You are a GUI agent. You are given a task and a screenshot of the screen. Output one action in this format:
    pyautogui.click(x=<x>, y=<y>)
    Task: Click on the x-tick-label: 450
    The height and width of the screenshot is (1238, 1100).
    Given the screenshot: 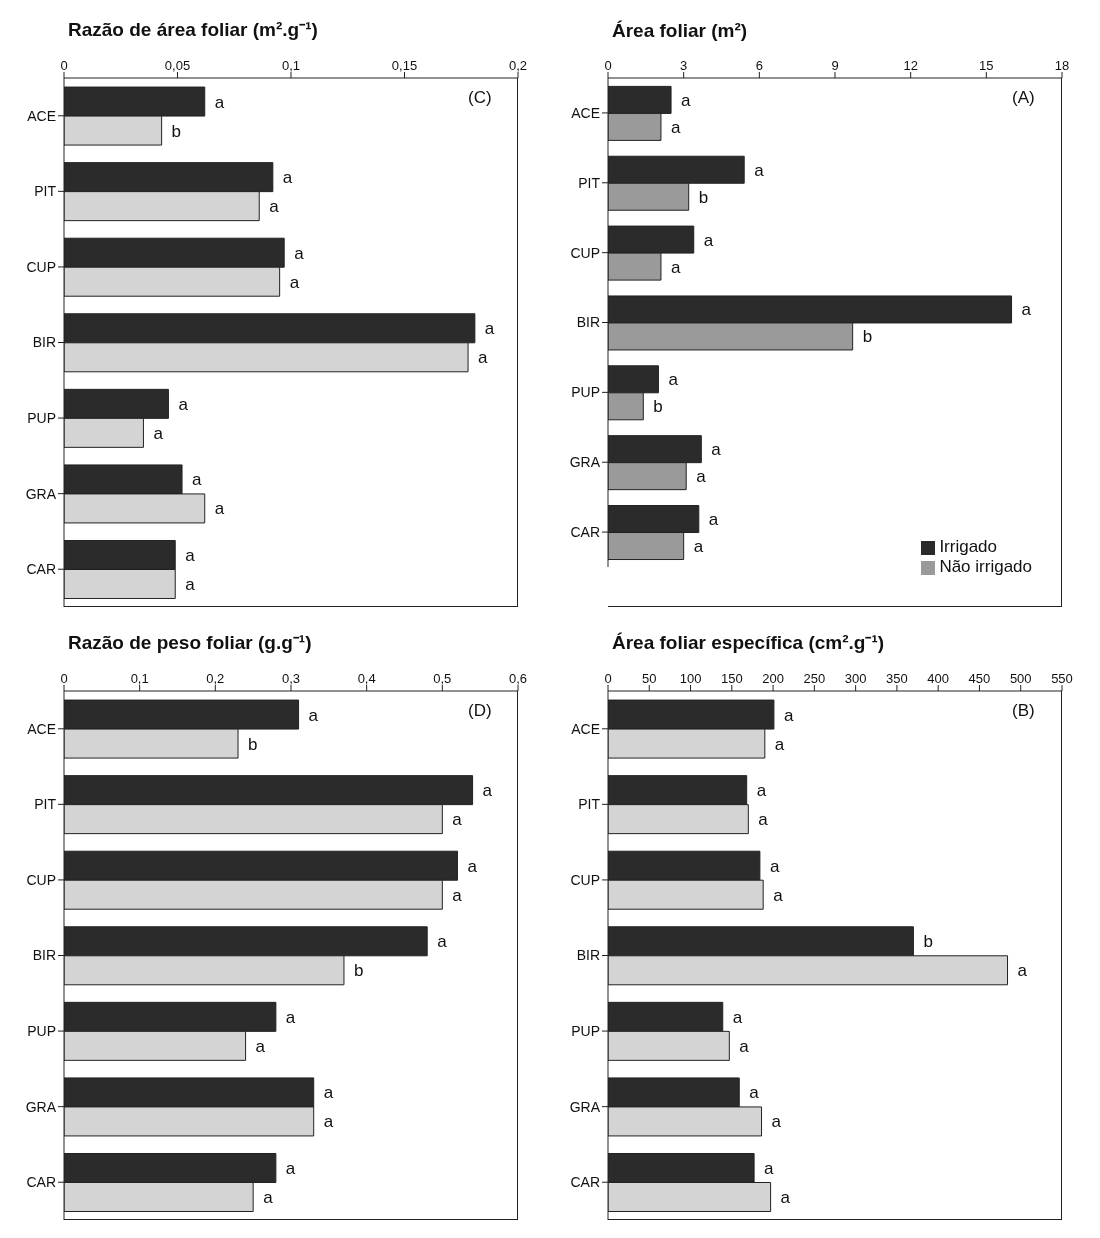 What is the action you would take?
    pyautogui.click(x=979, y=678)
    